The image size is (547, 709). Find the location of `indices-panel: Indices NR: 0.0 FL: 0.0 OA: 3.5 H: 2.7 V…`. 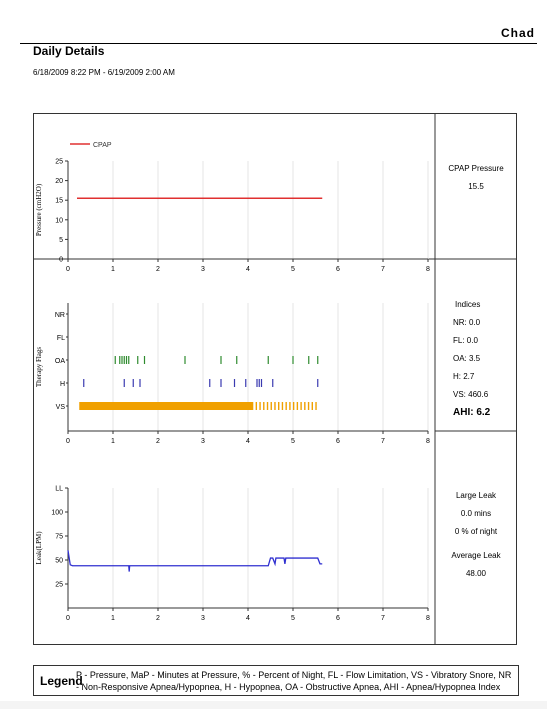

indices-panel: Indices NR: 0.0 FL: 0.0 OA: 3.5 H: 2.7 V… is located at coordinates (483, 359).